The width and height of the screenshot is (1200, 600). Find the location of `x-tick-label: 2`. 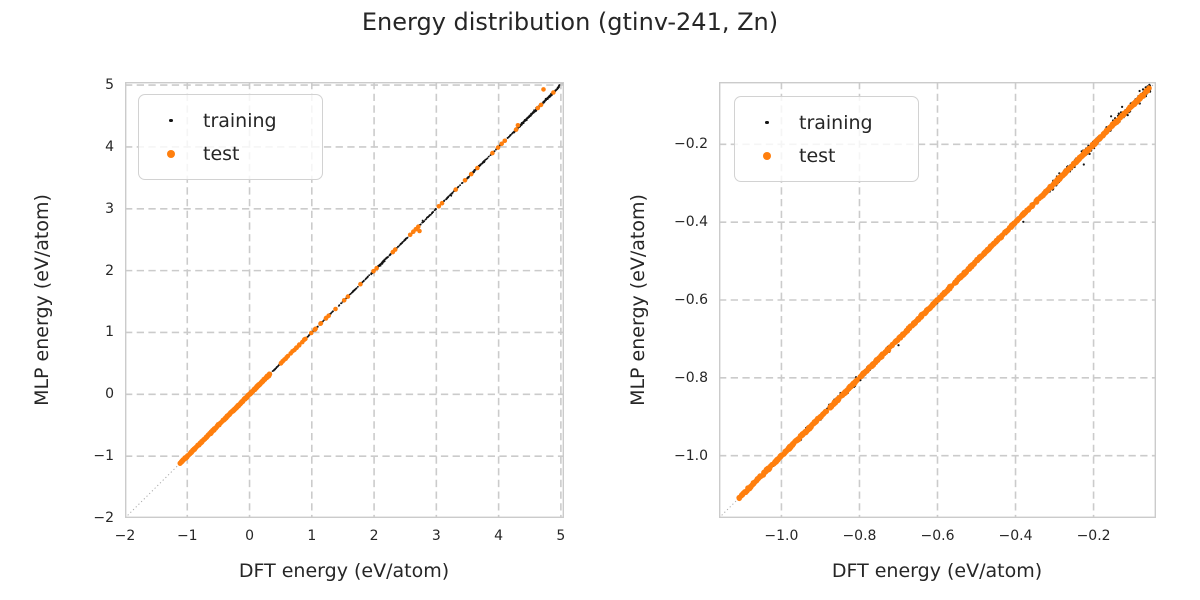

x-tick-label: 2 is located at coordinates (374, 536).